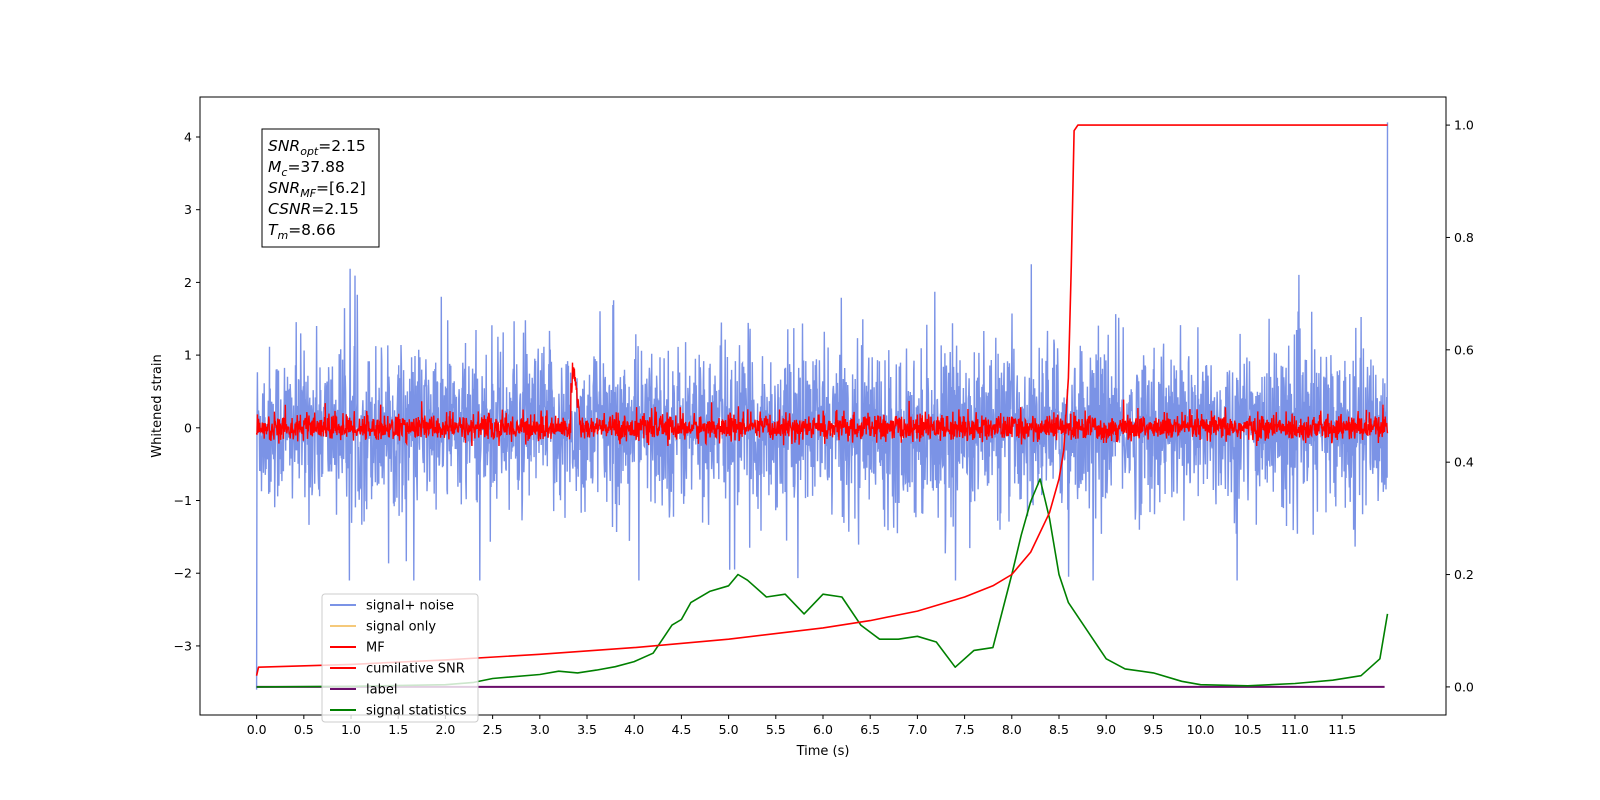 The width and height of the screenshot is (1600, 800). I want to click on legend-frame, so click(400, 658).